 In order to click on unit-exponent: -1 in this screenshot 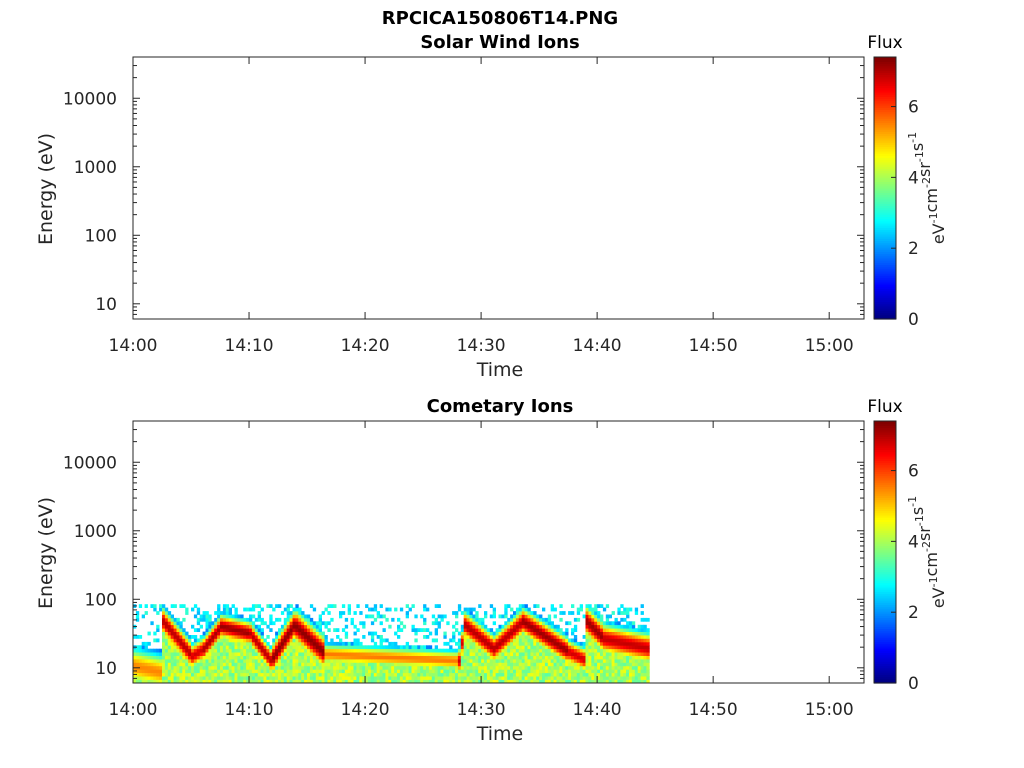, I will do `click(933, 217)`.